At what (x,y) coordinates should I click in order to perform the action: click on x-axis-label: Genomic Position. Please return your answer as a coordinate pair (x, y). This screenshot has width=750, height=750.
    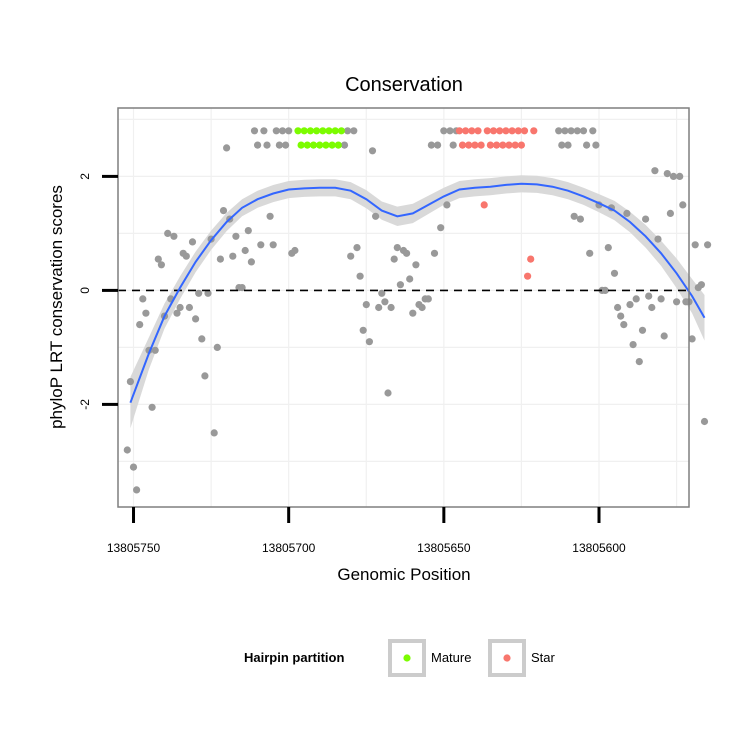
    Looking at the image, I should click on (403, 574).